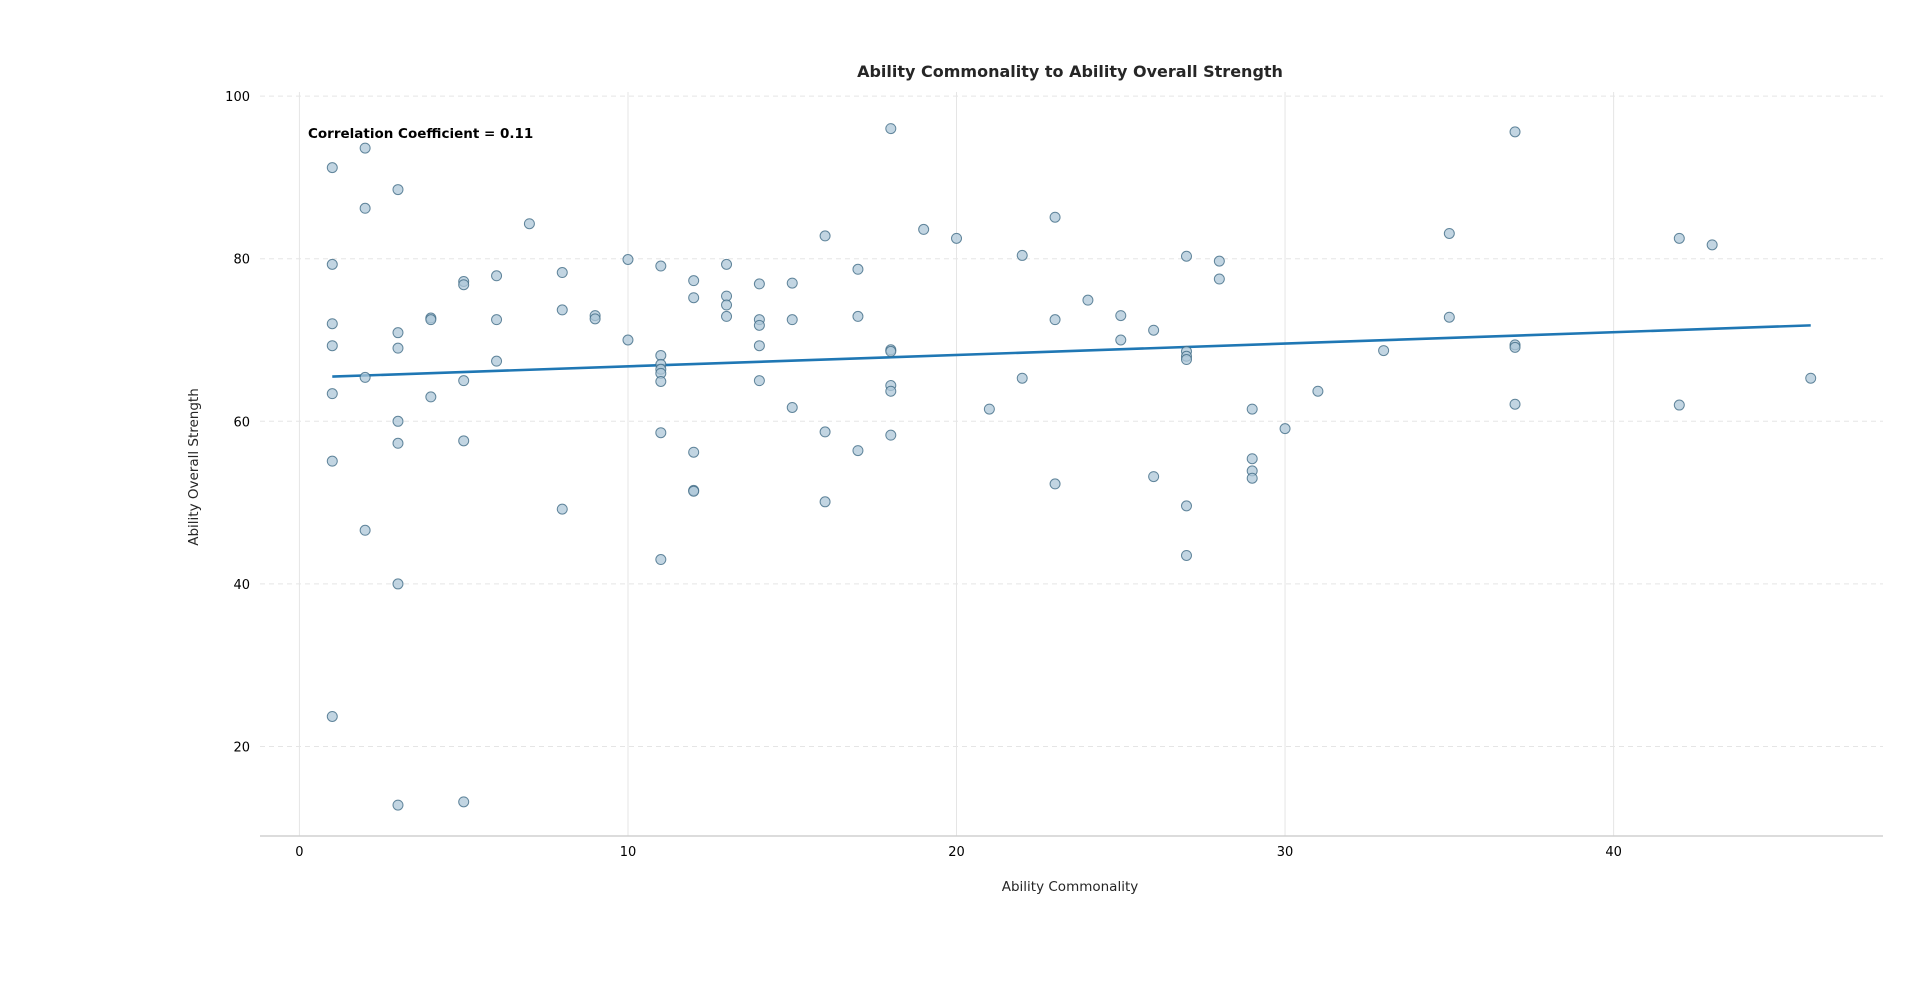 The image size is (1920, 987). Describe the element at coordinates (241, 748) in the screenshot. I see `y-tick-label: 20` at that location.